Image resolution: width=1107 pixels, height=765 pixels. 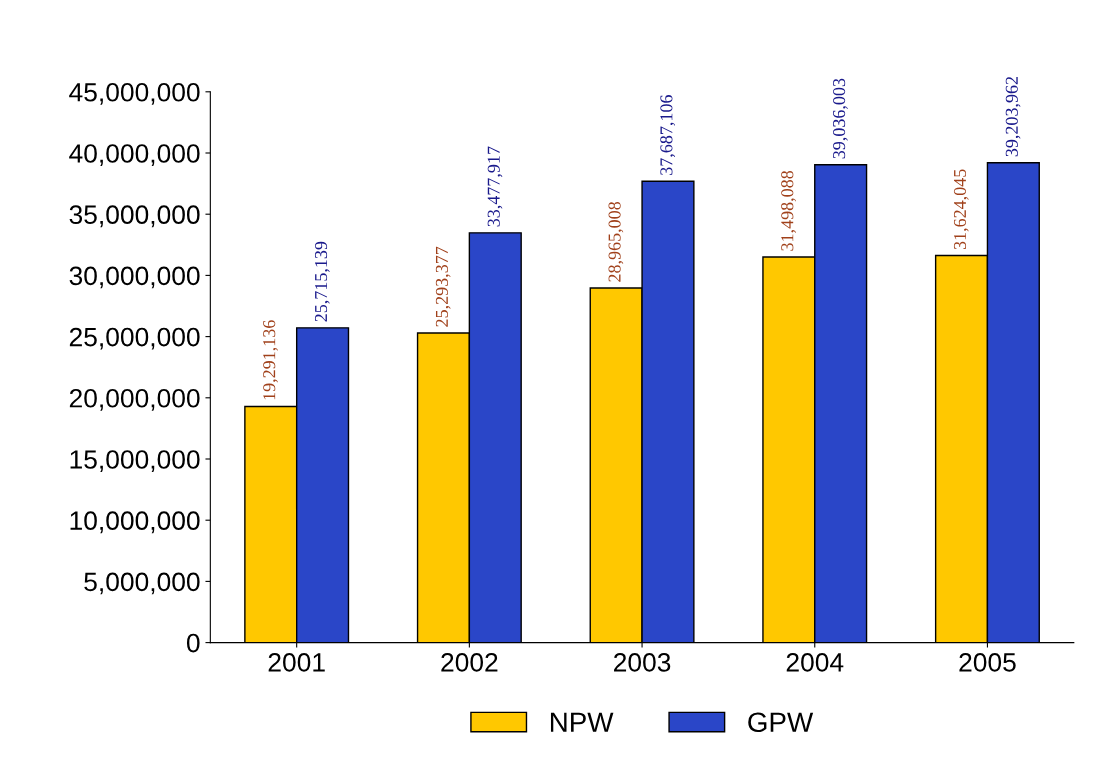 I want to click on data-label: 33,477,917, so click(x=495, y=186).